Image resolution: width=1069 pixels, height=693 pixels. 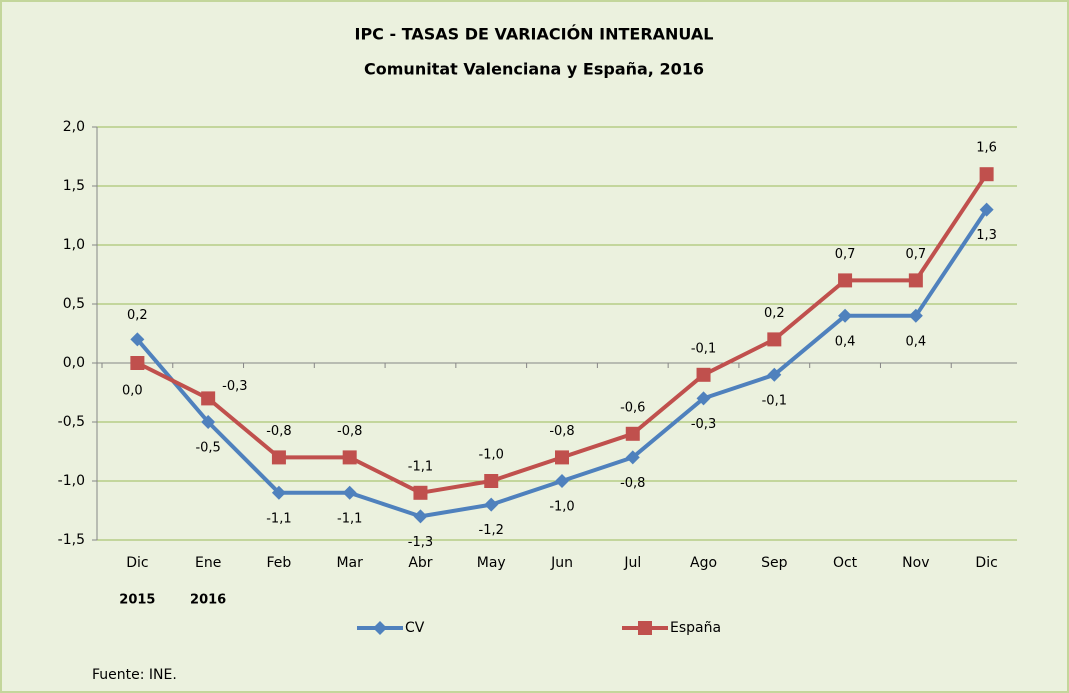 I want to click on y-tick-label: 2,0, so click(x=74, y=127).